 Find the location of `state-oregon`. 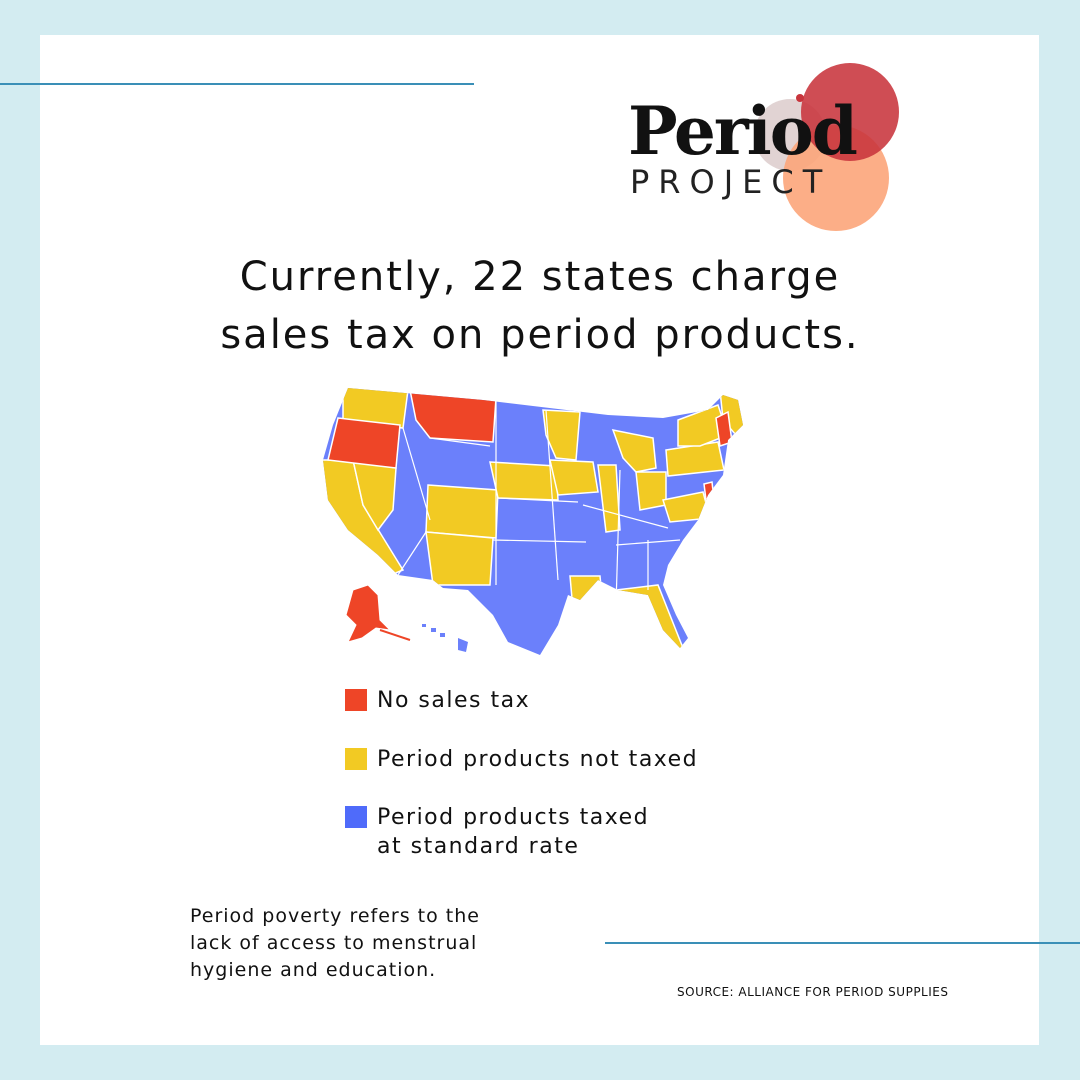

state-oregon is located at coordinates (364, 443).